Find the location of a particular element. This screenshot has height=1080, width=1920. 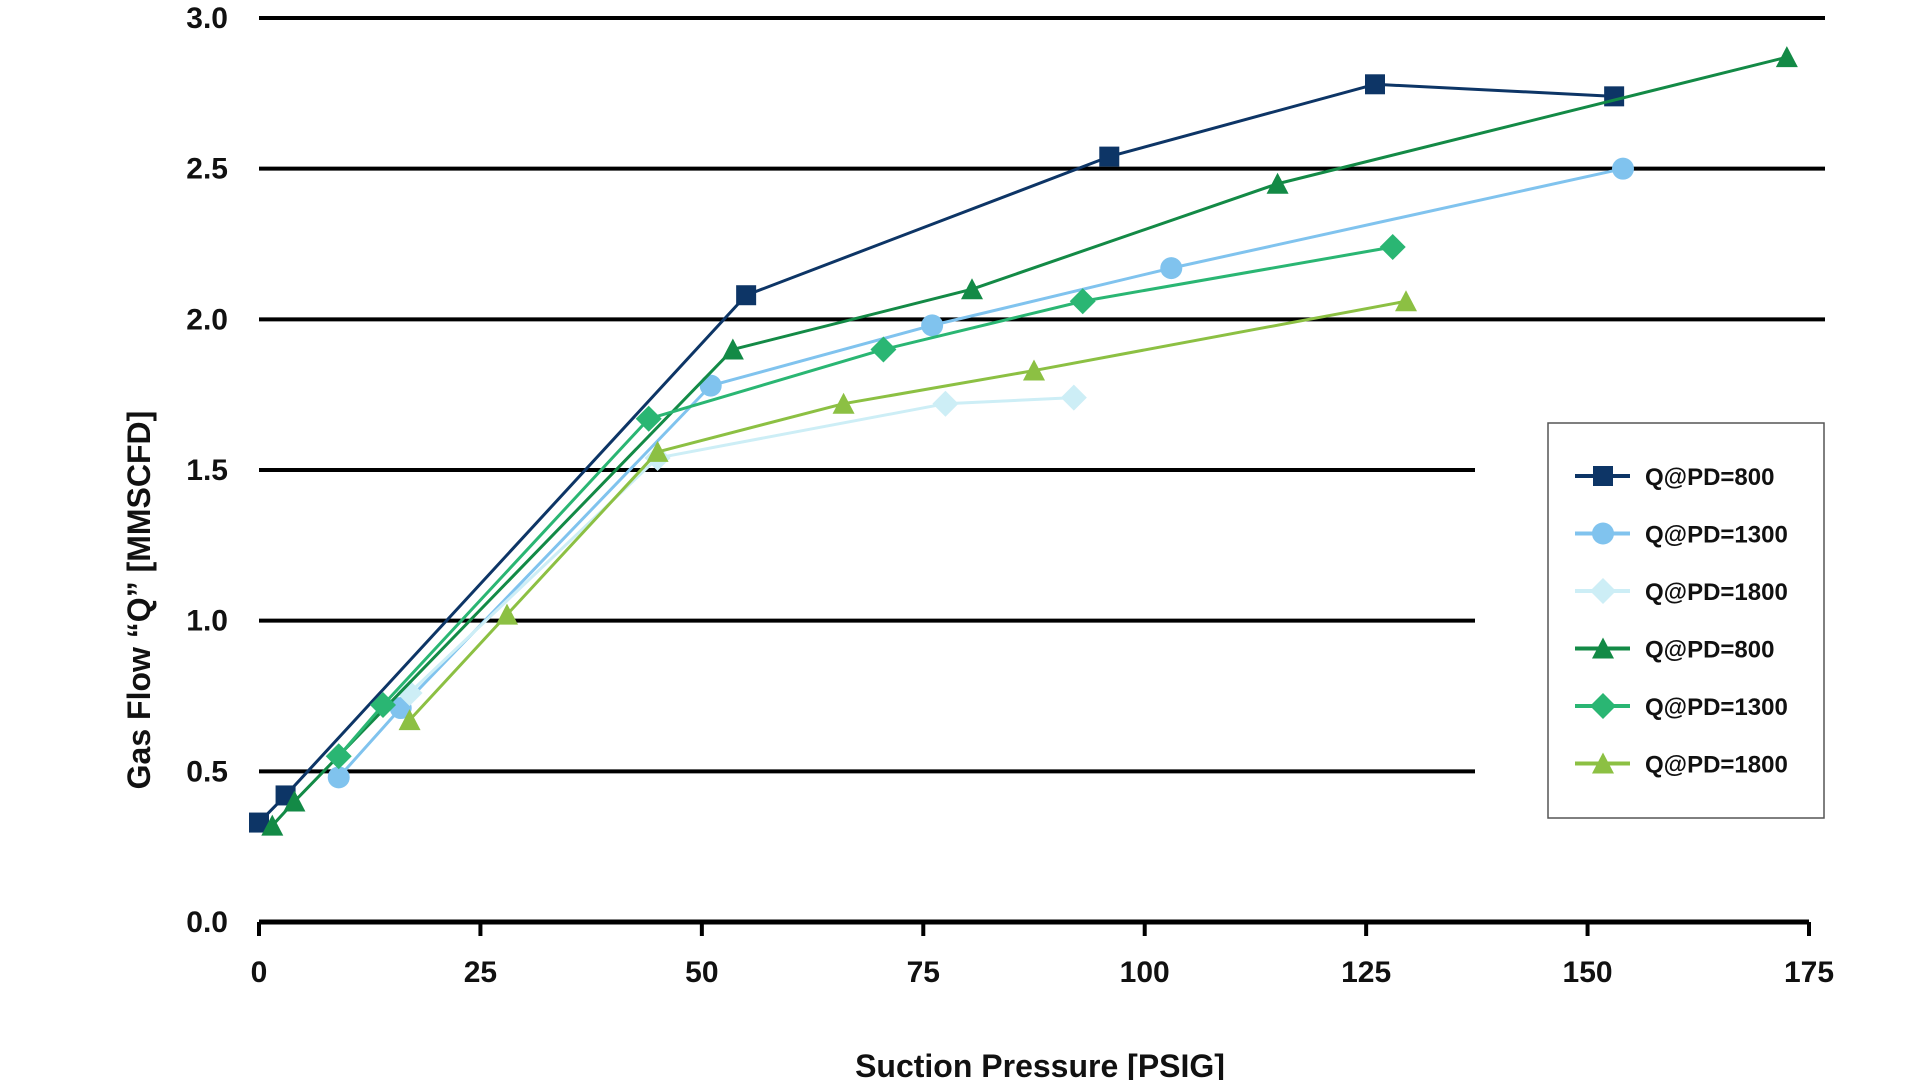

y-tick-label: 1.0 is located at coordinates (207, 621).